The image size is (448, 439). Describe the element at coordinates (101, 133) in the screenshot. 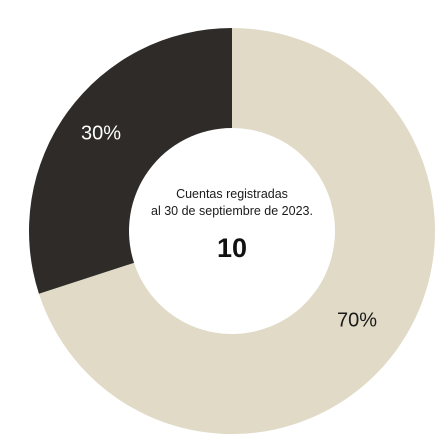

I see `slice-label-1: 30%` at that location.